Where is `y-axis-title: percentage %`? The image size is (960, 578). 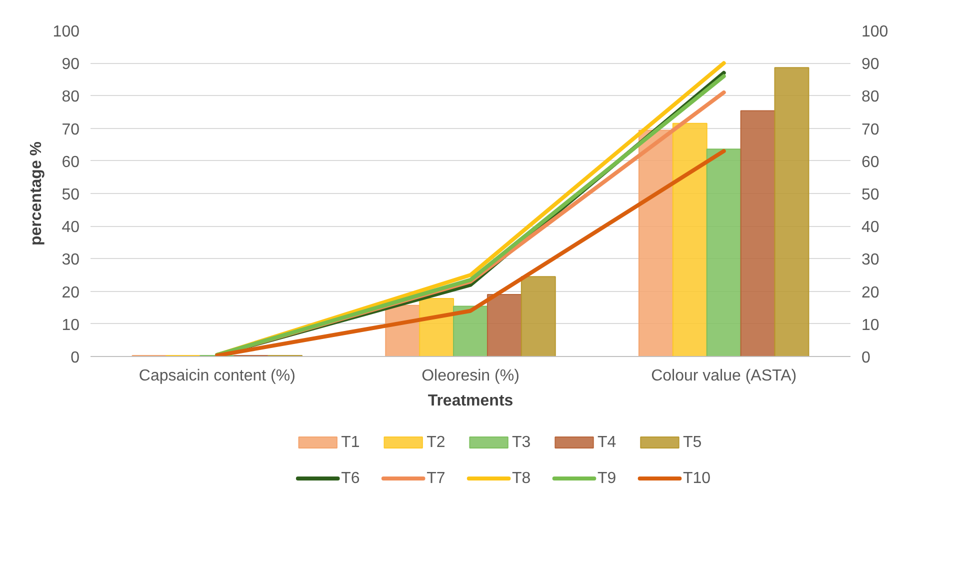 y-axis-title: percentage % is located at coordinates (36, 193).